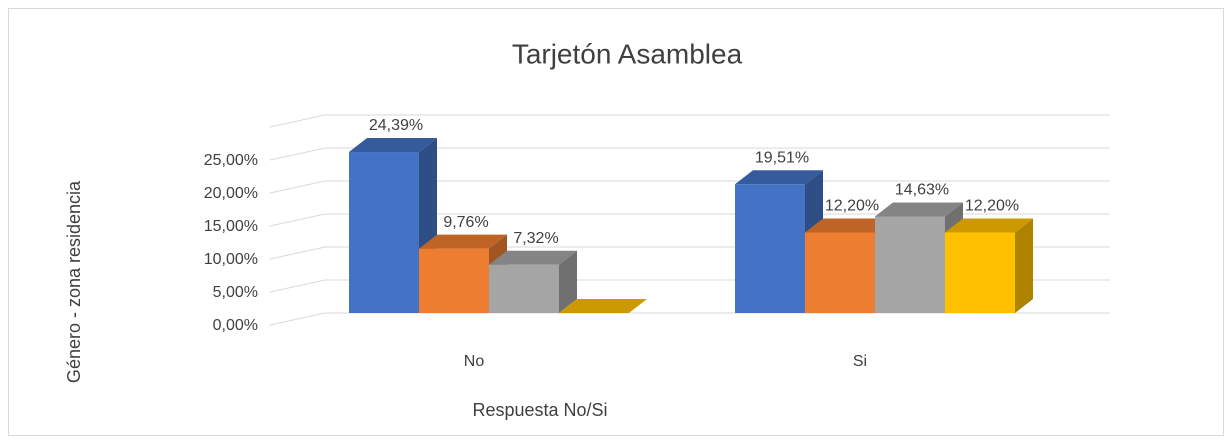 Image resolution: width=1232 pixels, height=441 pixels. Describe the element at coordinates (860, 361) in the screenshot. I see `x-tick-label: Si` at that location.